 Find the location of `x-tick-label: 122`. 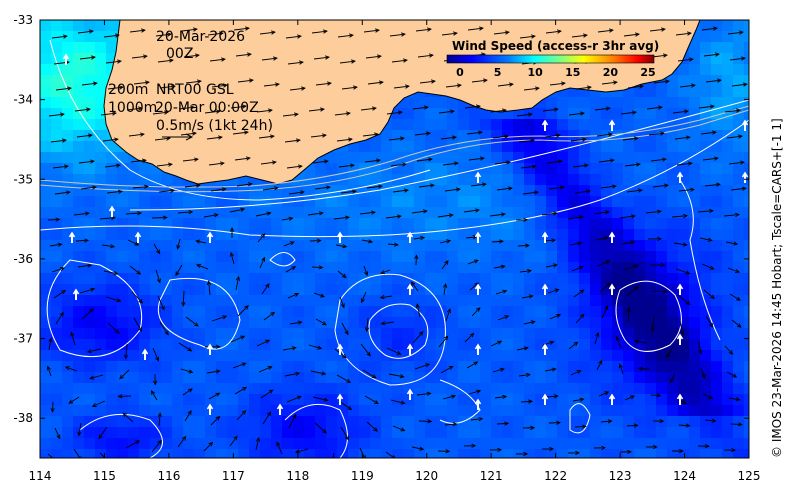

x-tick-label: 122 is located at coordinates (555, 476).